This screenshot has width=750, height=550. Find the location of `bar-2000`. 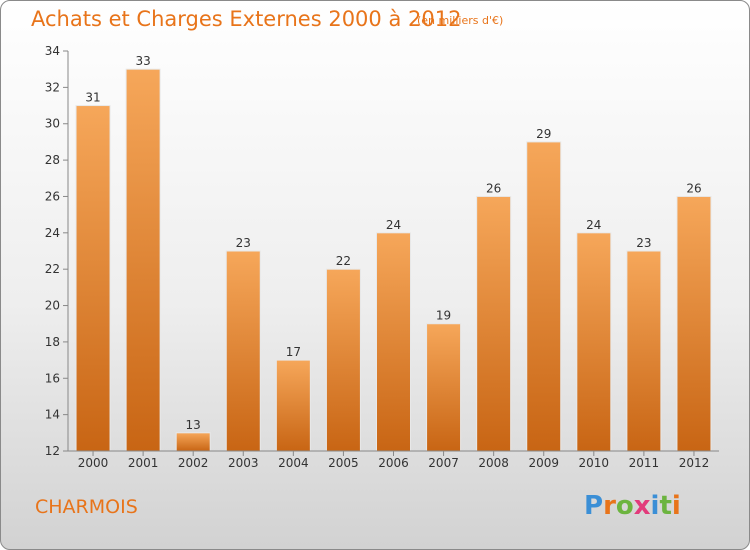

bar-2000 is located at coordinates (93, 278).